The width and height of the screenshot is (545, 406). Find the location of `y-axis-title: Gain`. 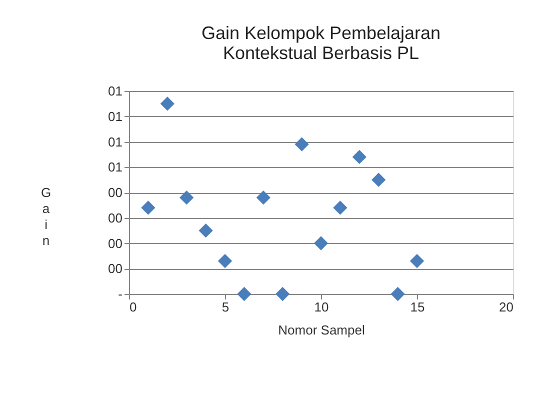

y-axis-title: Gain is located at coordinates (46, 216).